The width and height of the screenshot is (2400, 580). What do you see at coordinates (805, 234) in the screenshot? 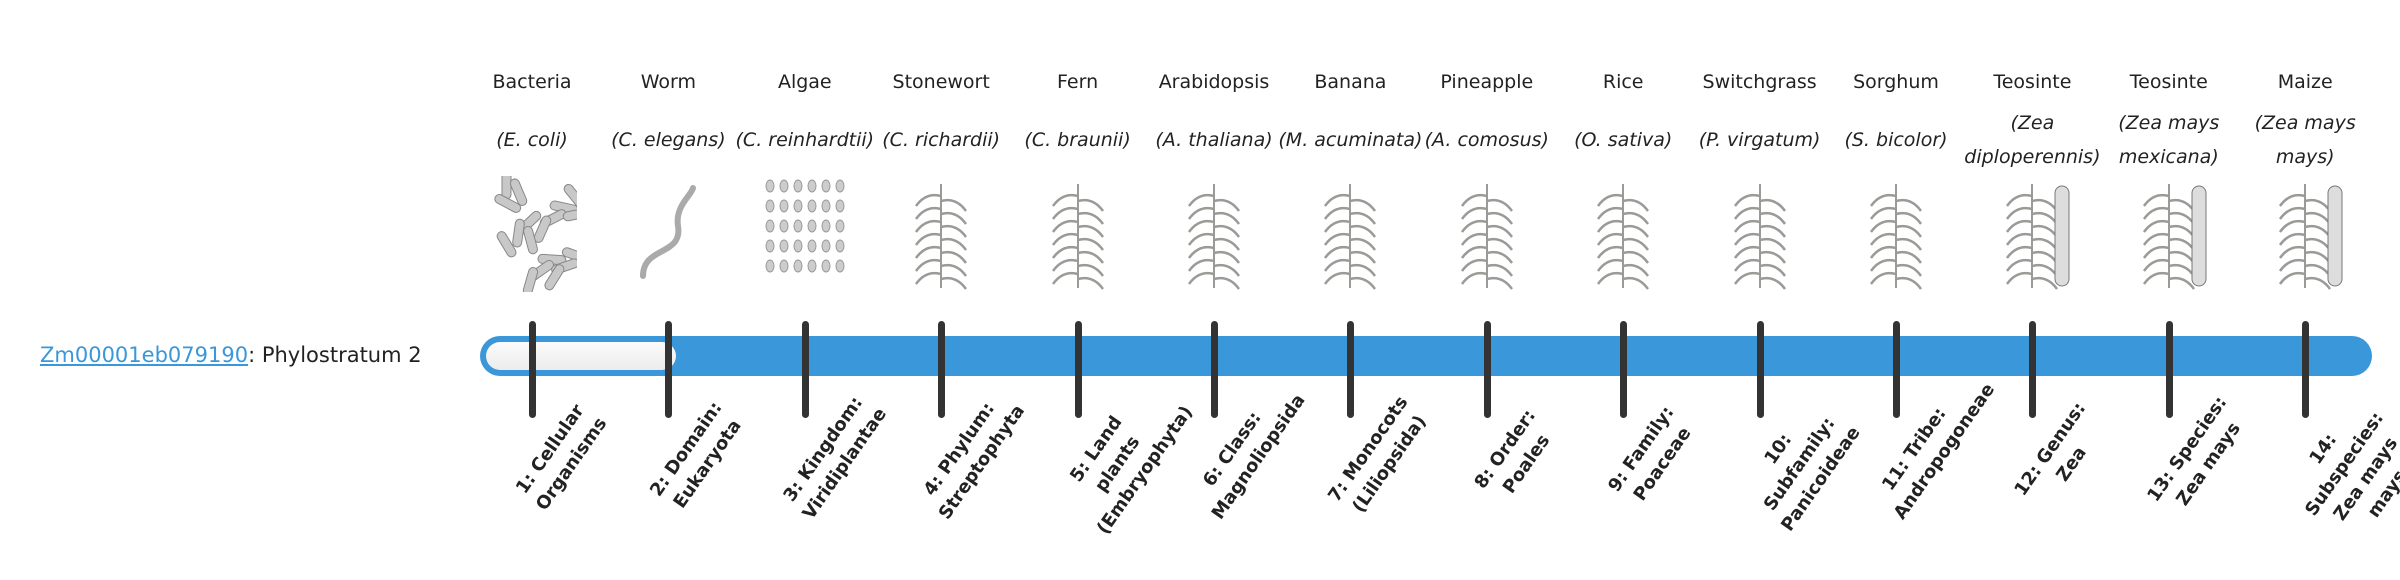
I see `algae-illustration` at bounding box center [805, 234].